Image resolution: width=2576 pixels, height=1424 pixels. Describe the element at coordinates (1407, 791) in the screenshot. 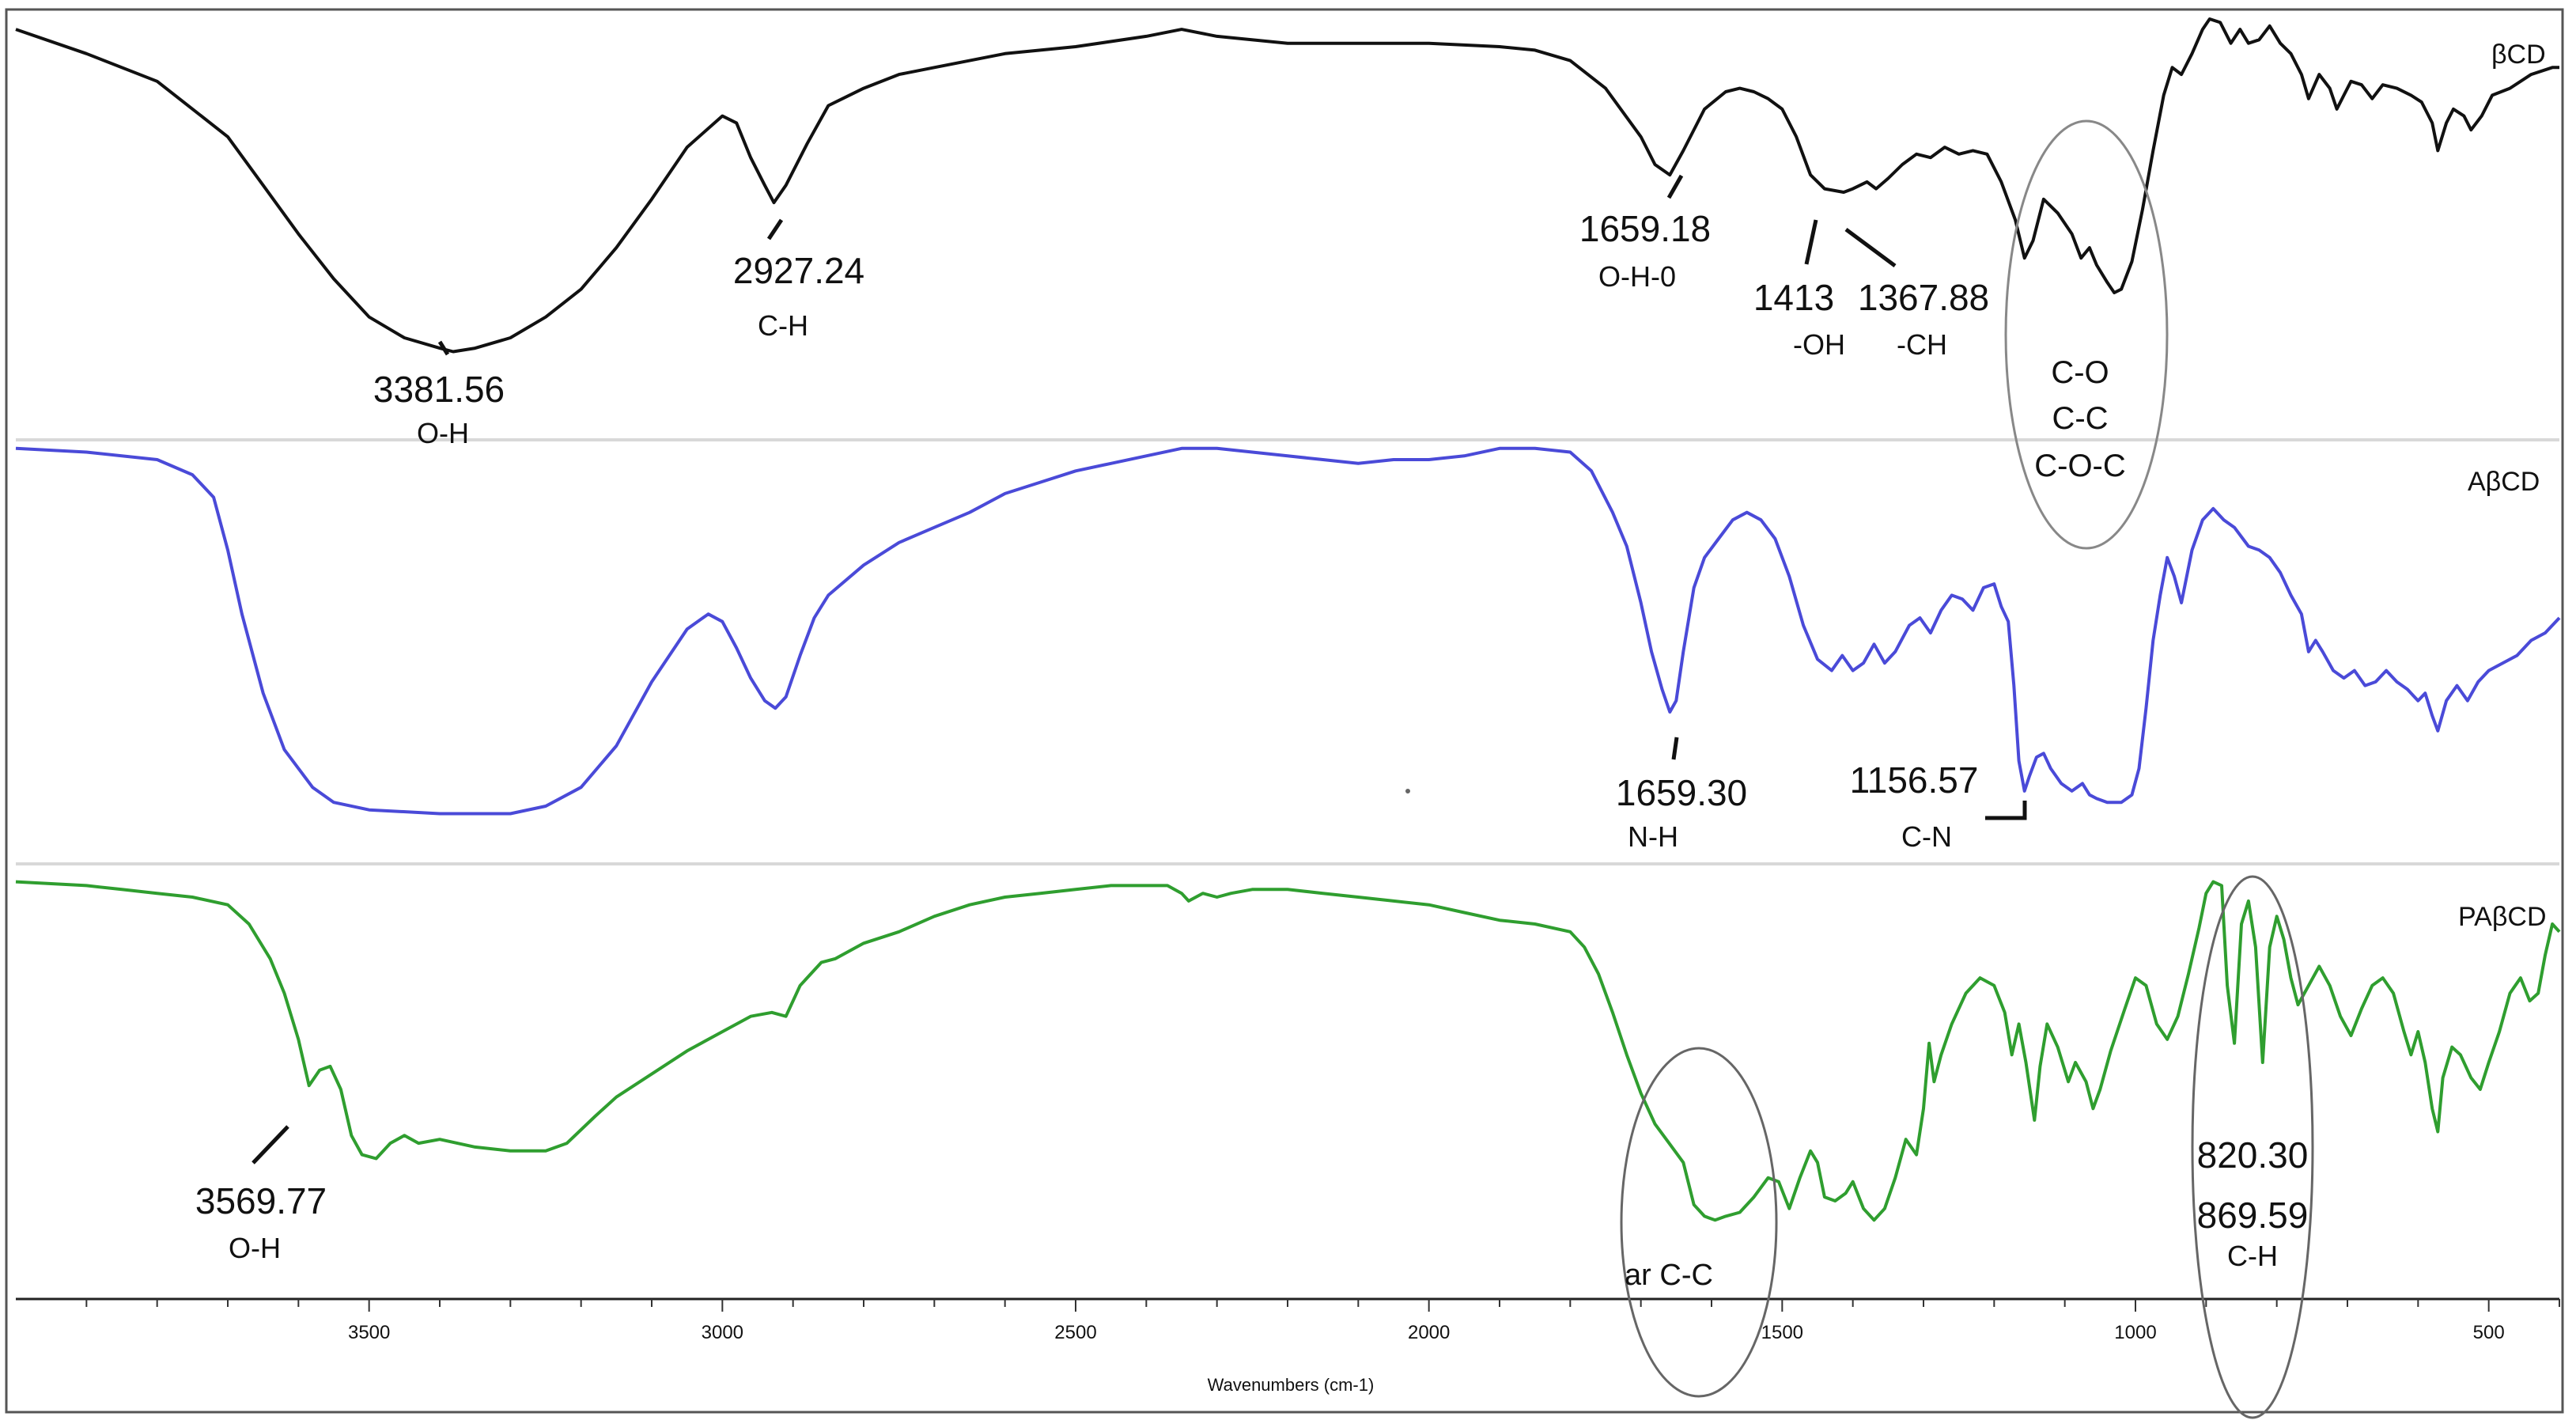

I see `stray-dot` at that location.